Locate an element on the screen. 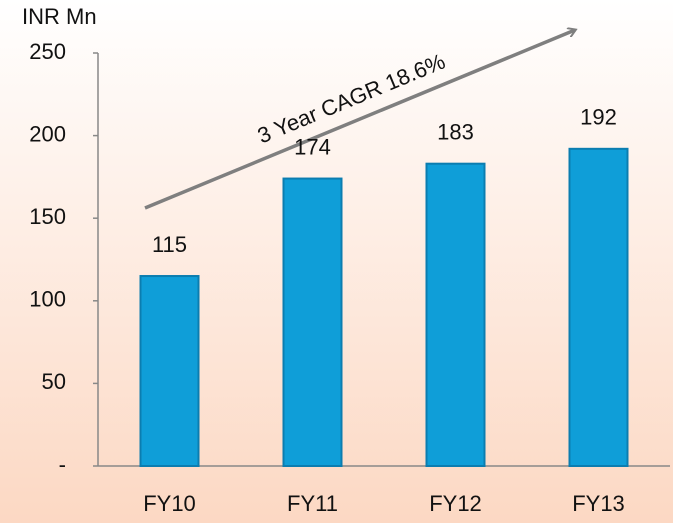 The height and width of the screenshot is (523, 673). value-label: 115 is located at coordinates (169, 244).